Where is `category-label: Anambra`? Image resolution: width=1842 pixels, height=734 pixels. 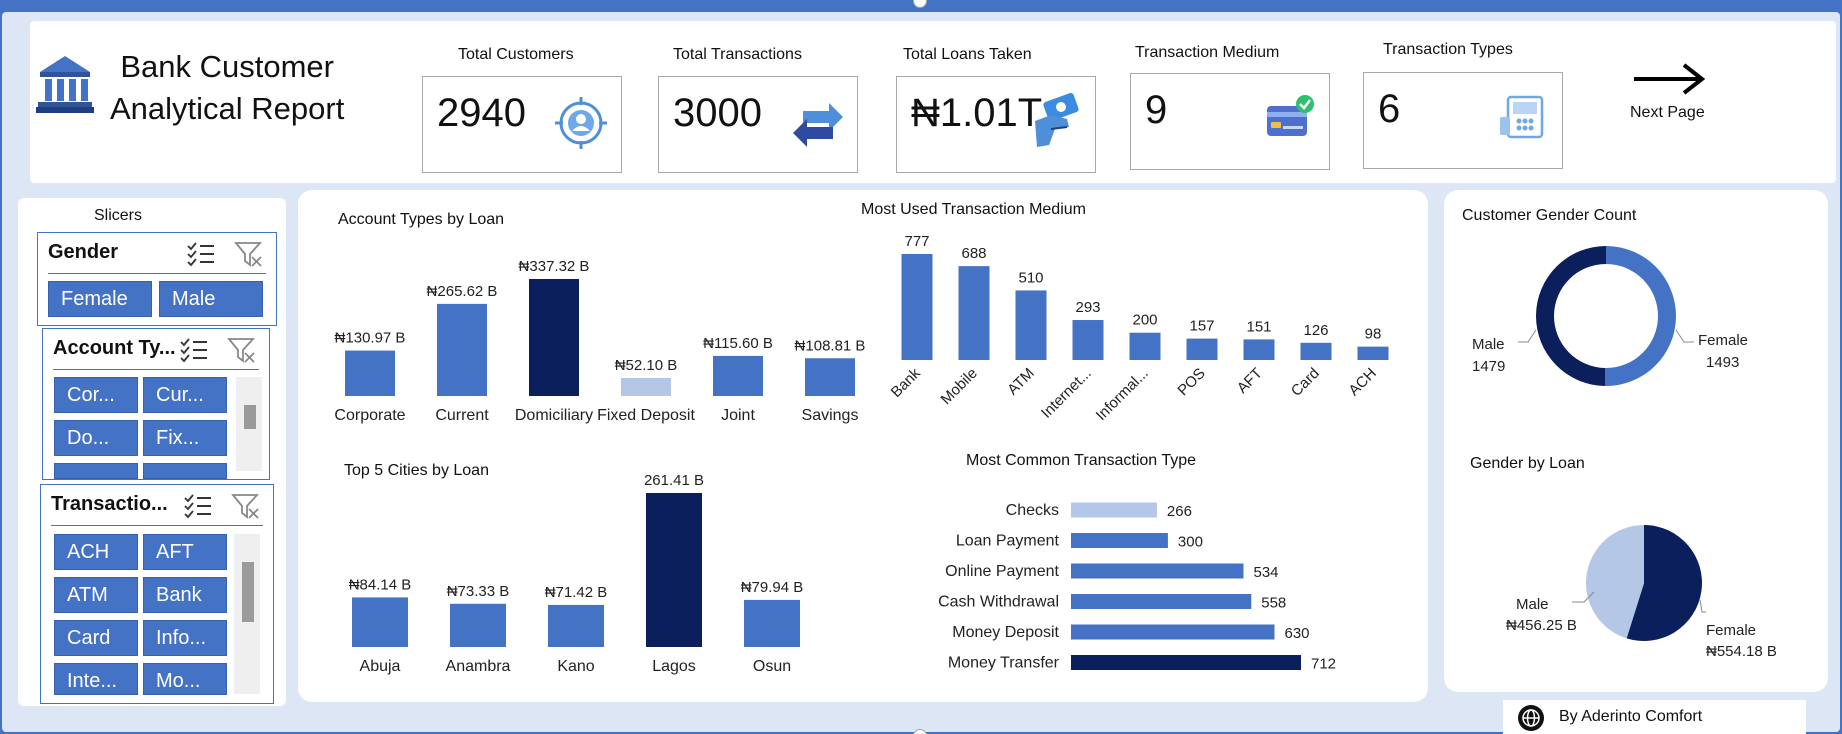
category-label: Anambra is located at coordinates (478, 666).